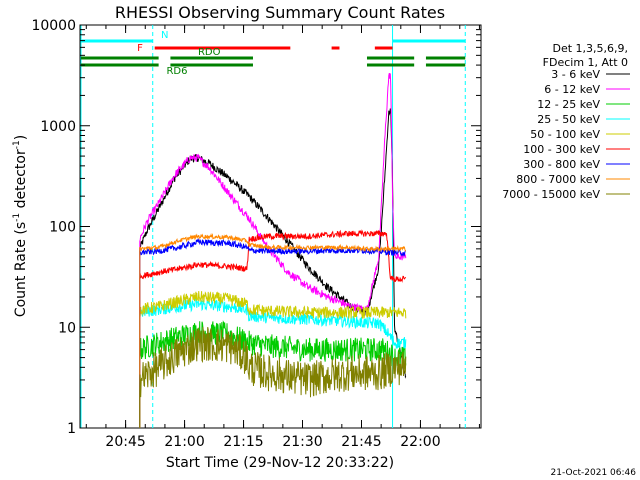 The height and width of the screenshot is (480, 640). What do you see at coordinates (302, 442) in the screenshot?
I see `x-tick-label-3: 21:30` at bounding box center [302, 442].